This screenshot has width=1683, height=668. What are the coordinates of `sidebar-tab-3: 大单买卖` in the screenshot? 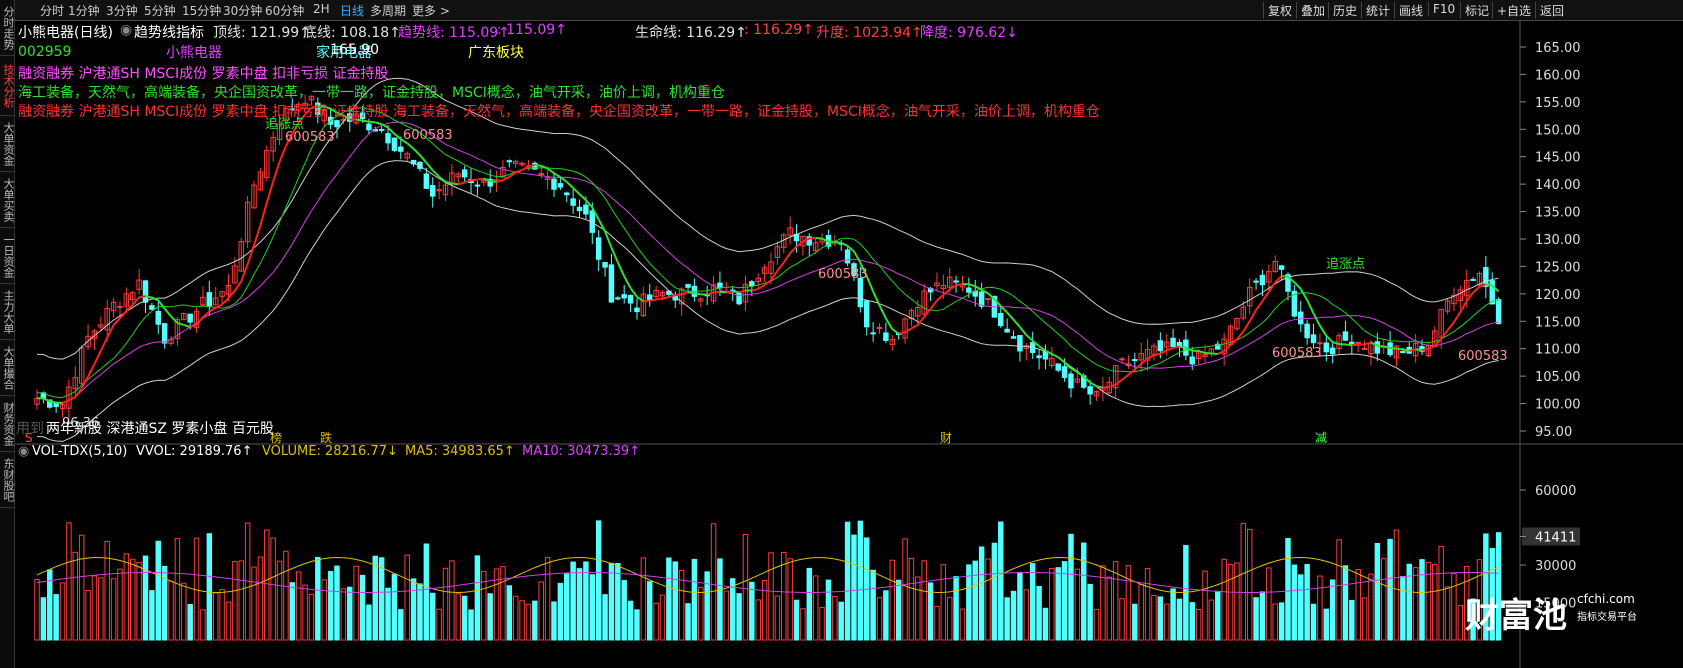 It's located at (7, 200).